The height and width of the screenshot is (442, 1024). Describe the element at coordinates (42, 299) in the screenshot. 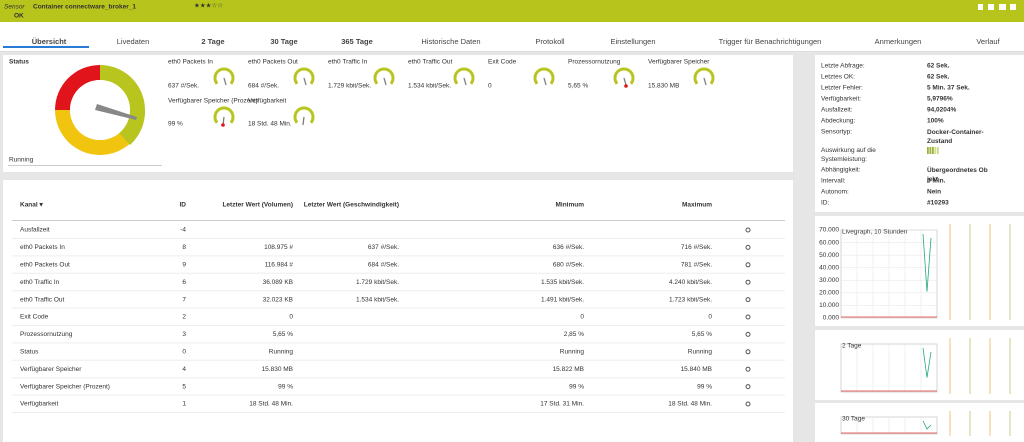

I see `table-cell: eth0 Traffic Out` at that location.